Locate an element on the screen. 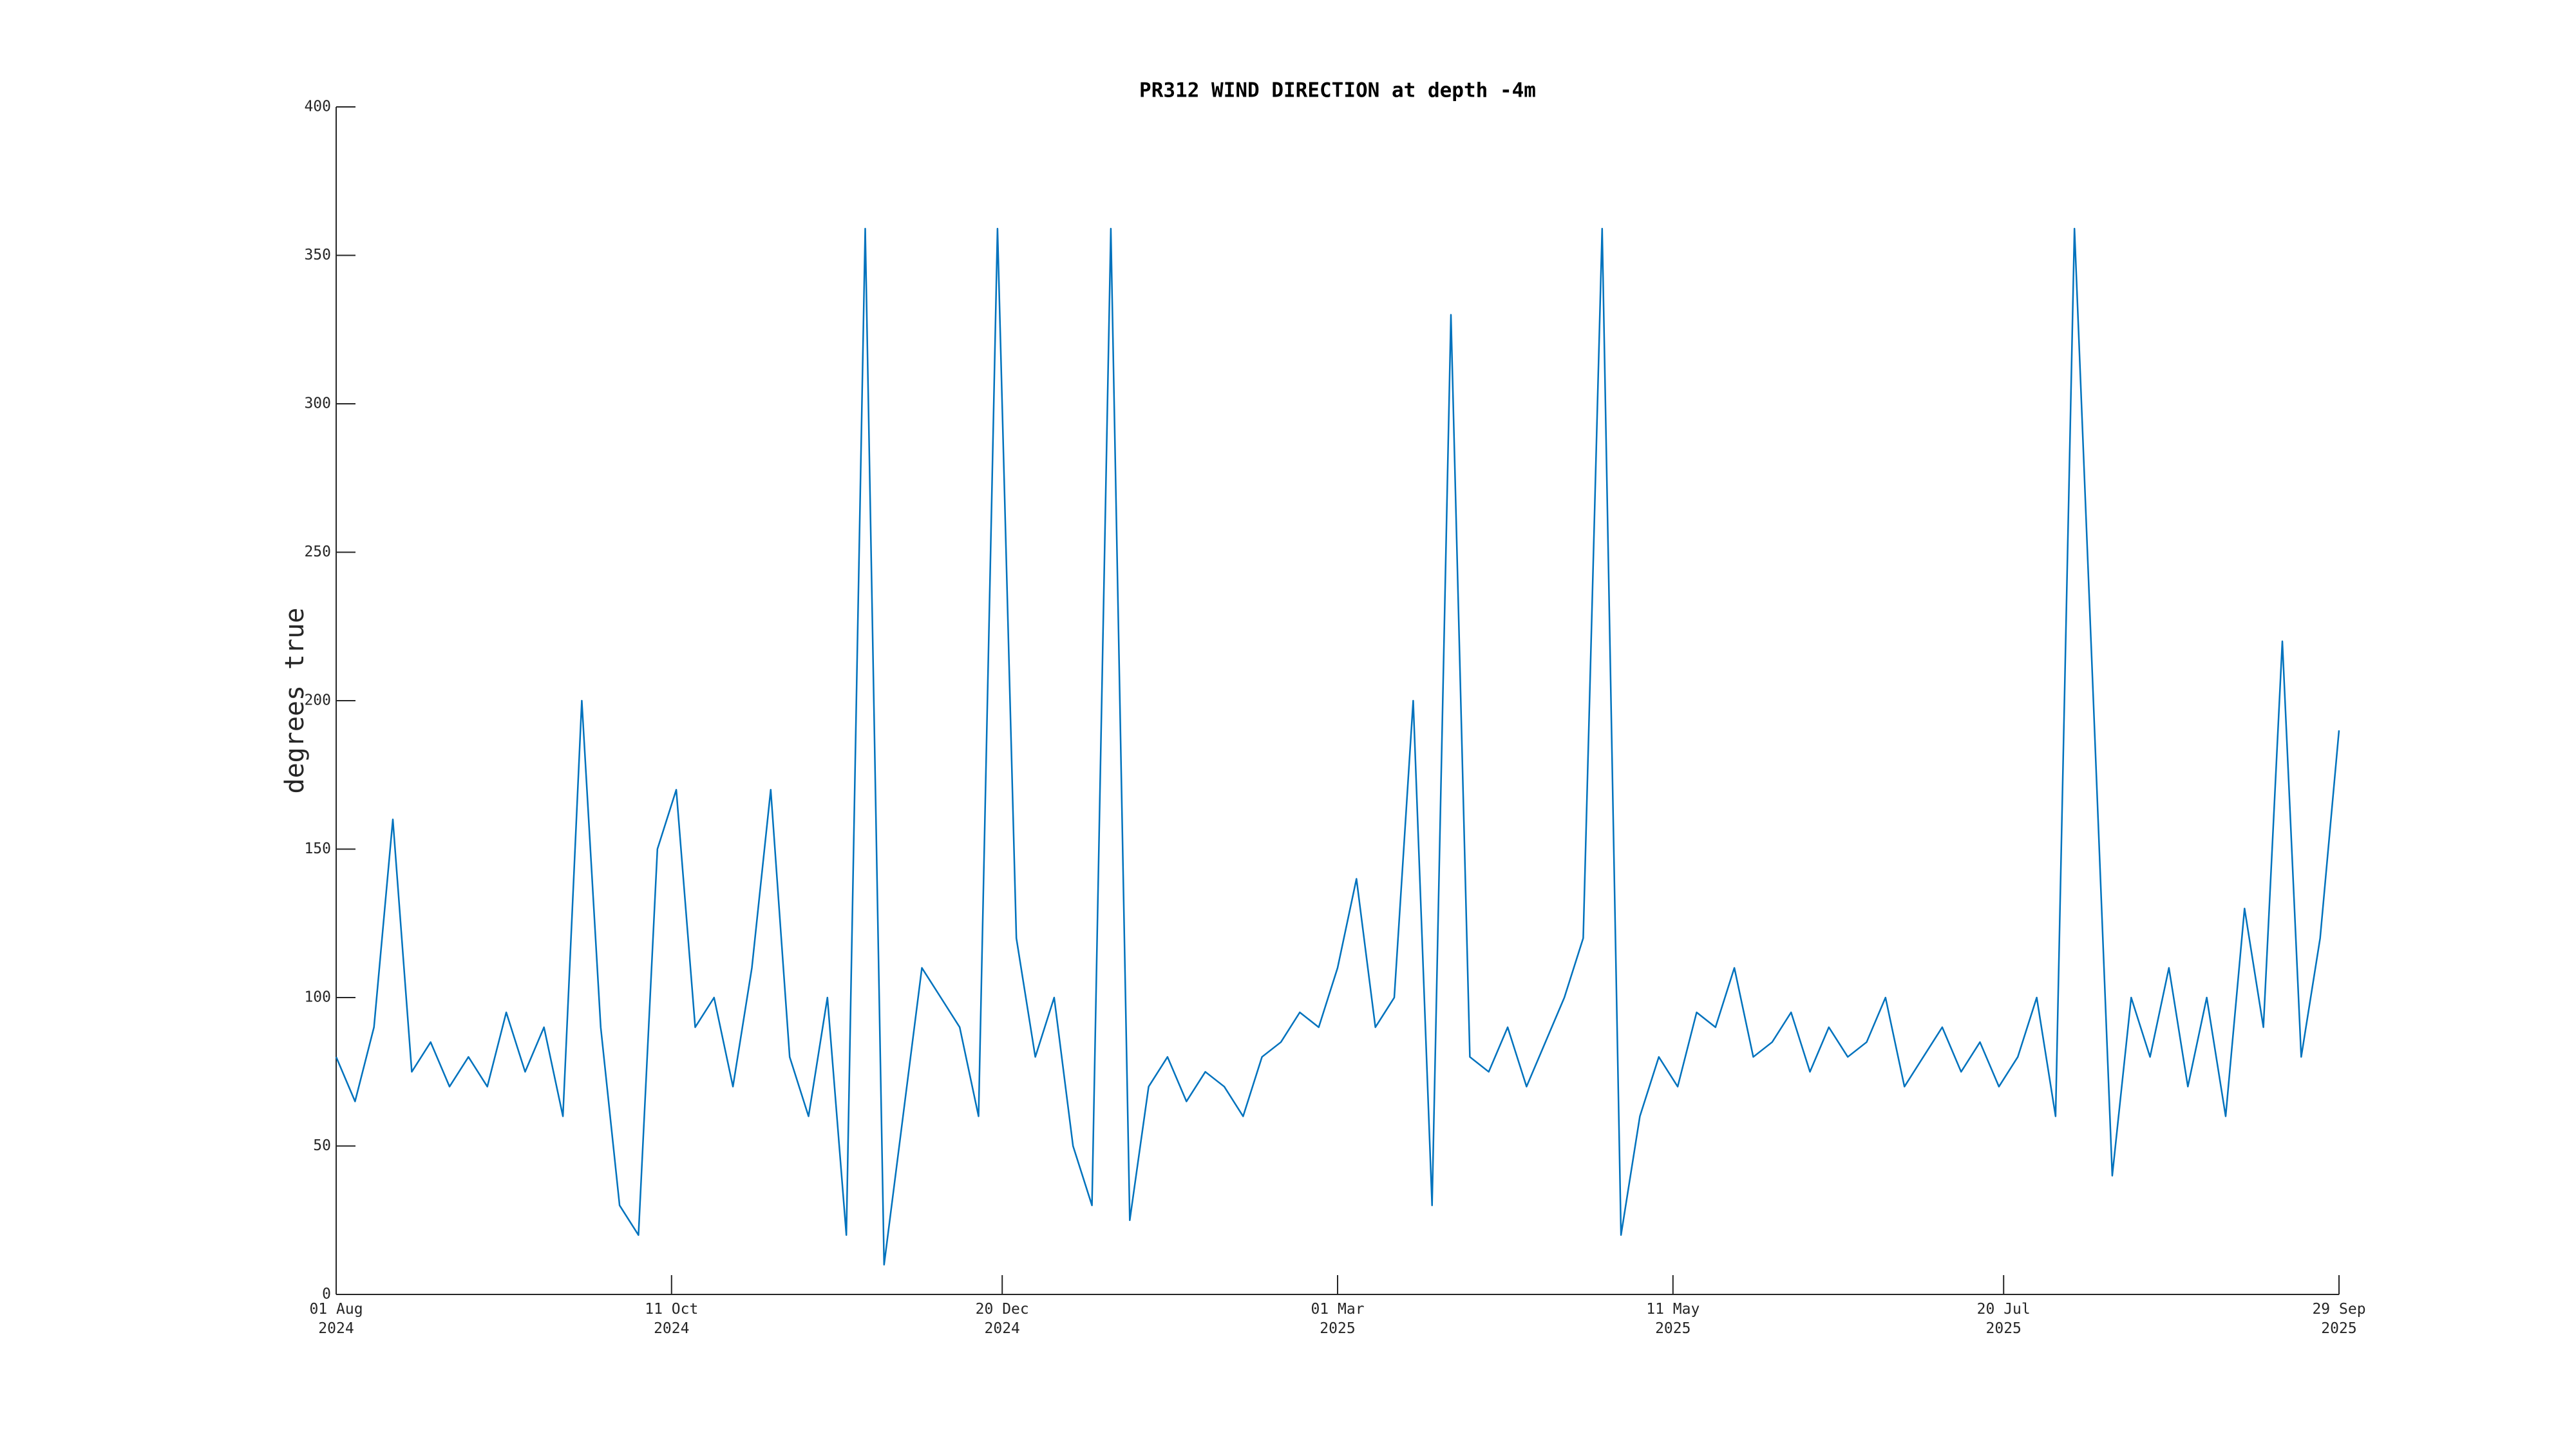 Image resolution: width=2576 pixels, height=1449 pixels. y-tick-label: 250 is located at coordinates (318, 552).